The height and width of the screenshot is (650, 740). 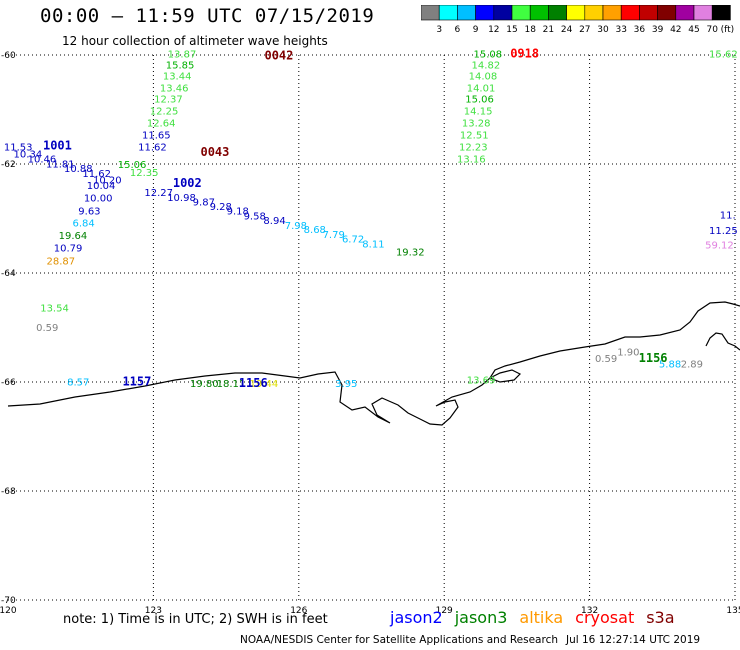 I want to click on wave-height-label: 59.12, so click(x=719, y=245).